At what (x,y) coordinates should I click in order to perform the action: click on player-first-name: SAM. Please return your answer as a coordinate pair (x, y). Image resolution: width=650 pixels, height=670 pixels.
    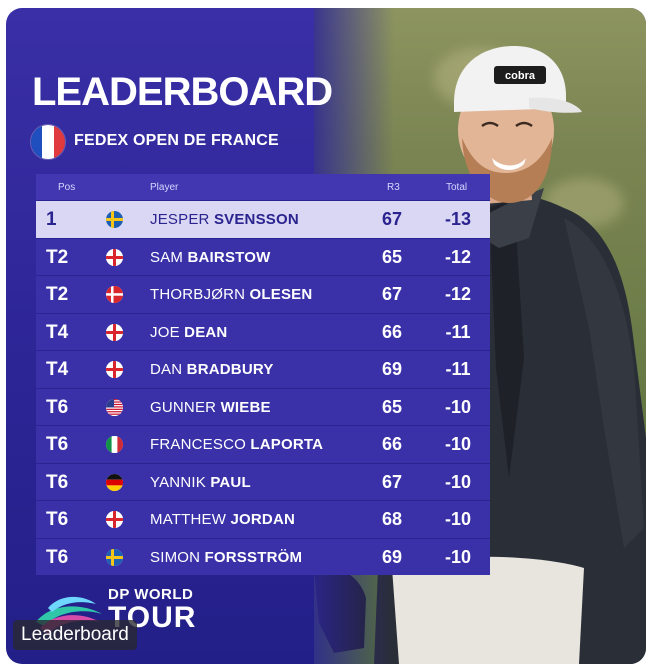
    Looking at the image, I should click on (167, 257).